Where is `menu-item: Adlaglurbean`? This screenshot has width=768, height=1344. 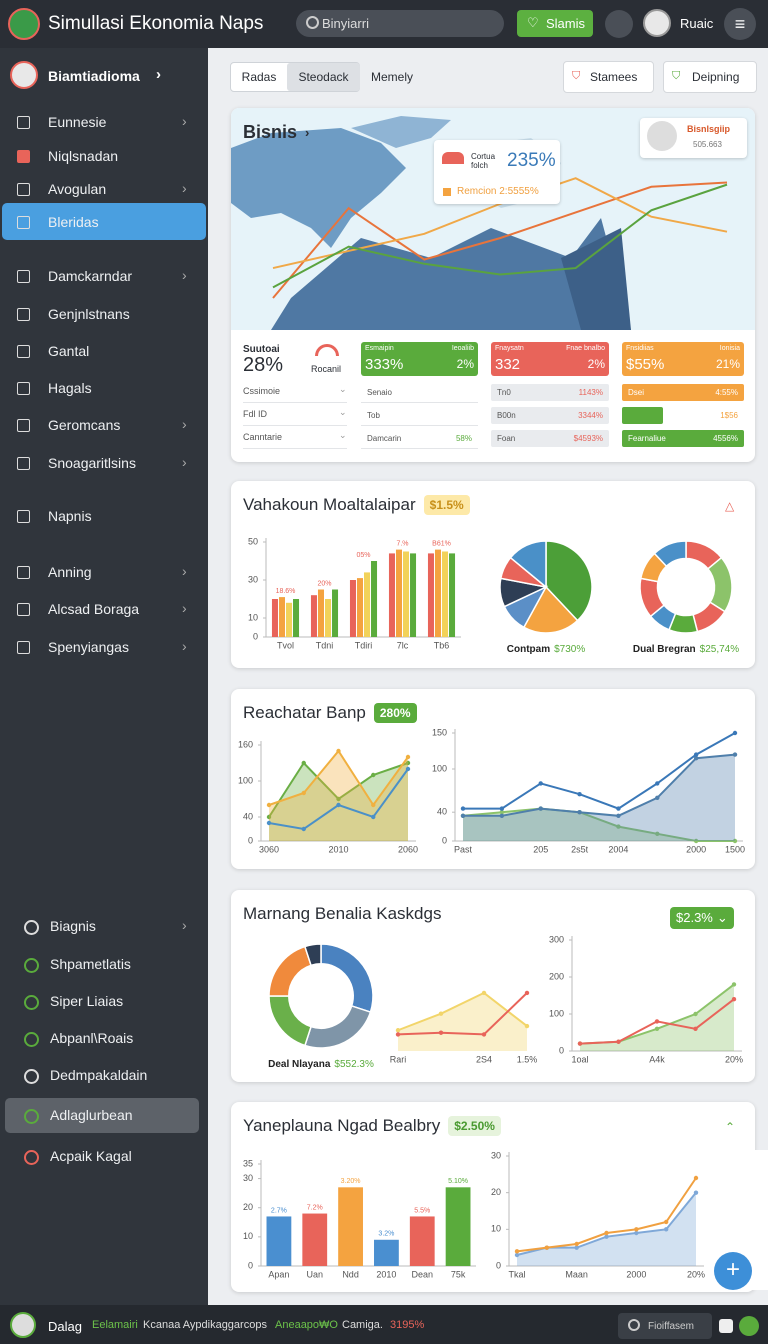
menu-item: Adlaglurbean is located at coordinates (91, 1115).